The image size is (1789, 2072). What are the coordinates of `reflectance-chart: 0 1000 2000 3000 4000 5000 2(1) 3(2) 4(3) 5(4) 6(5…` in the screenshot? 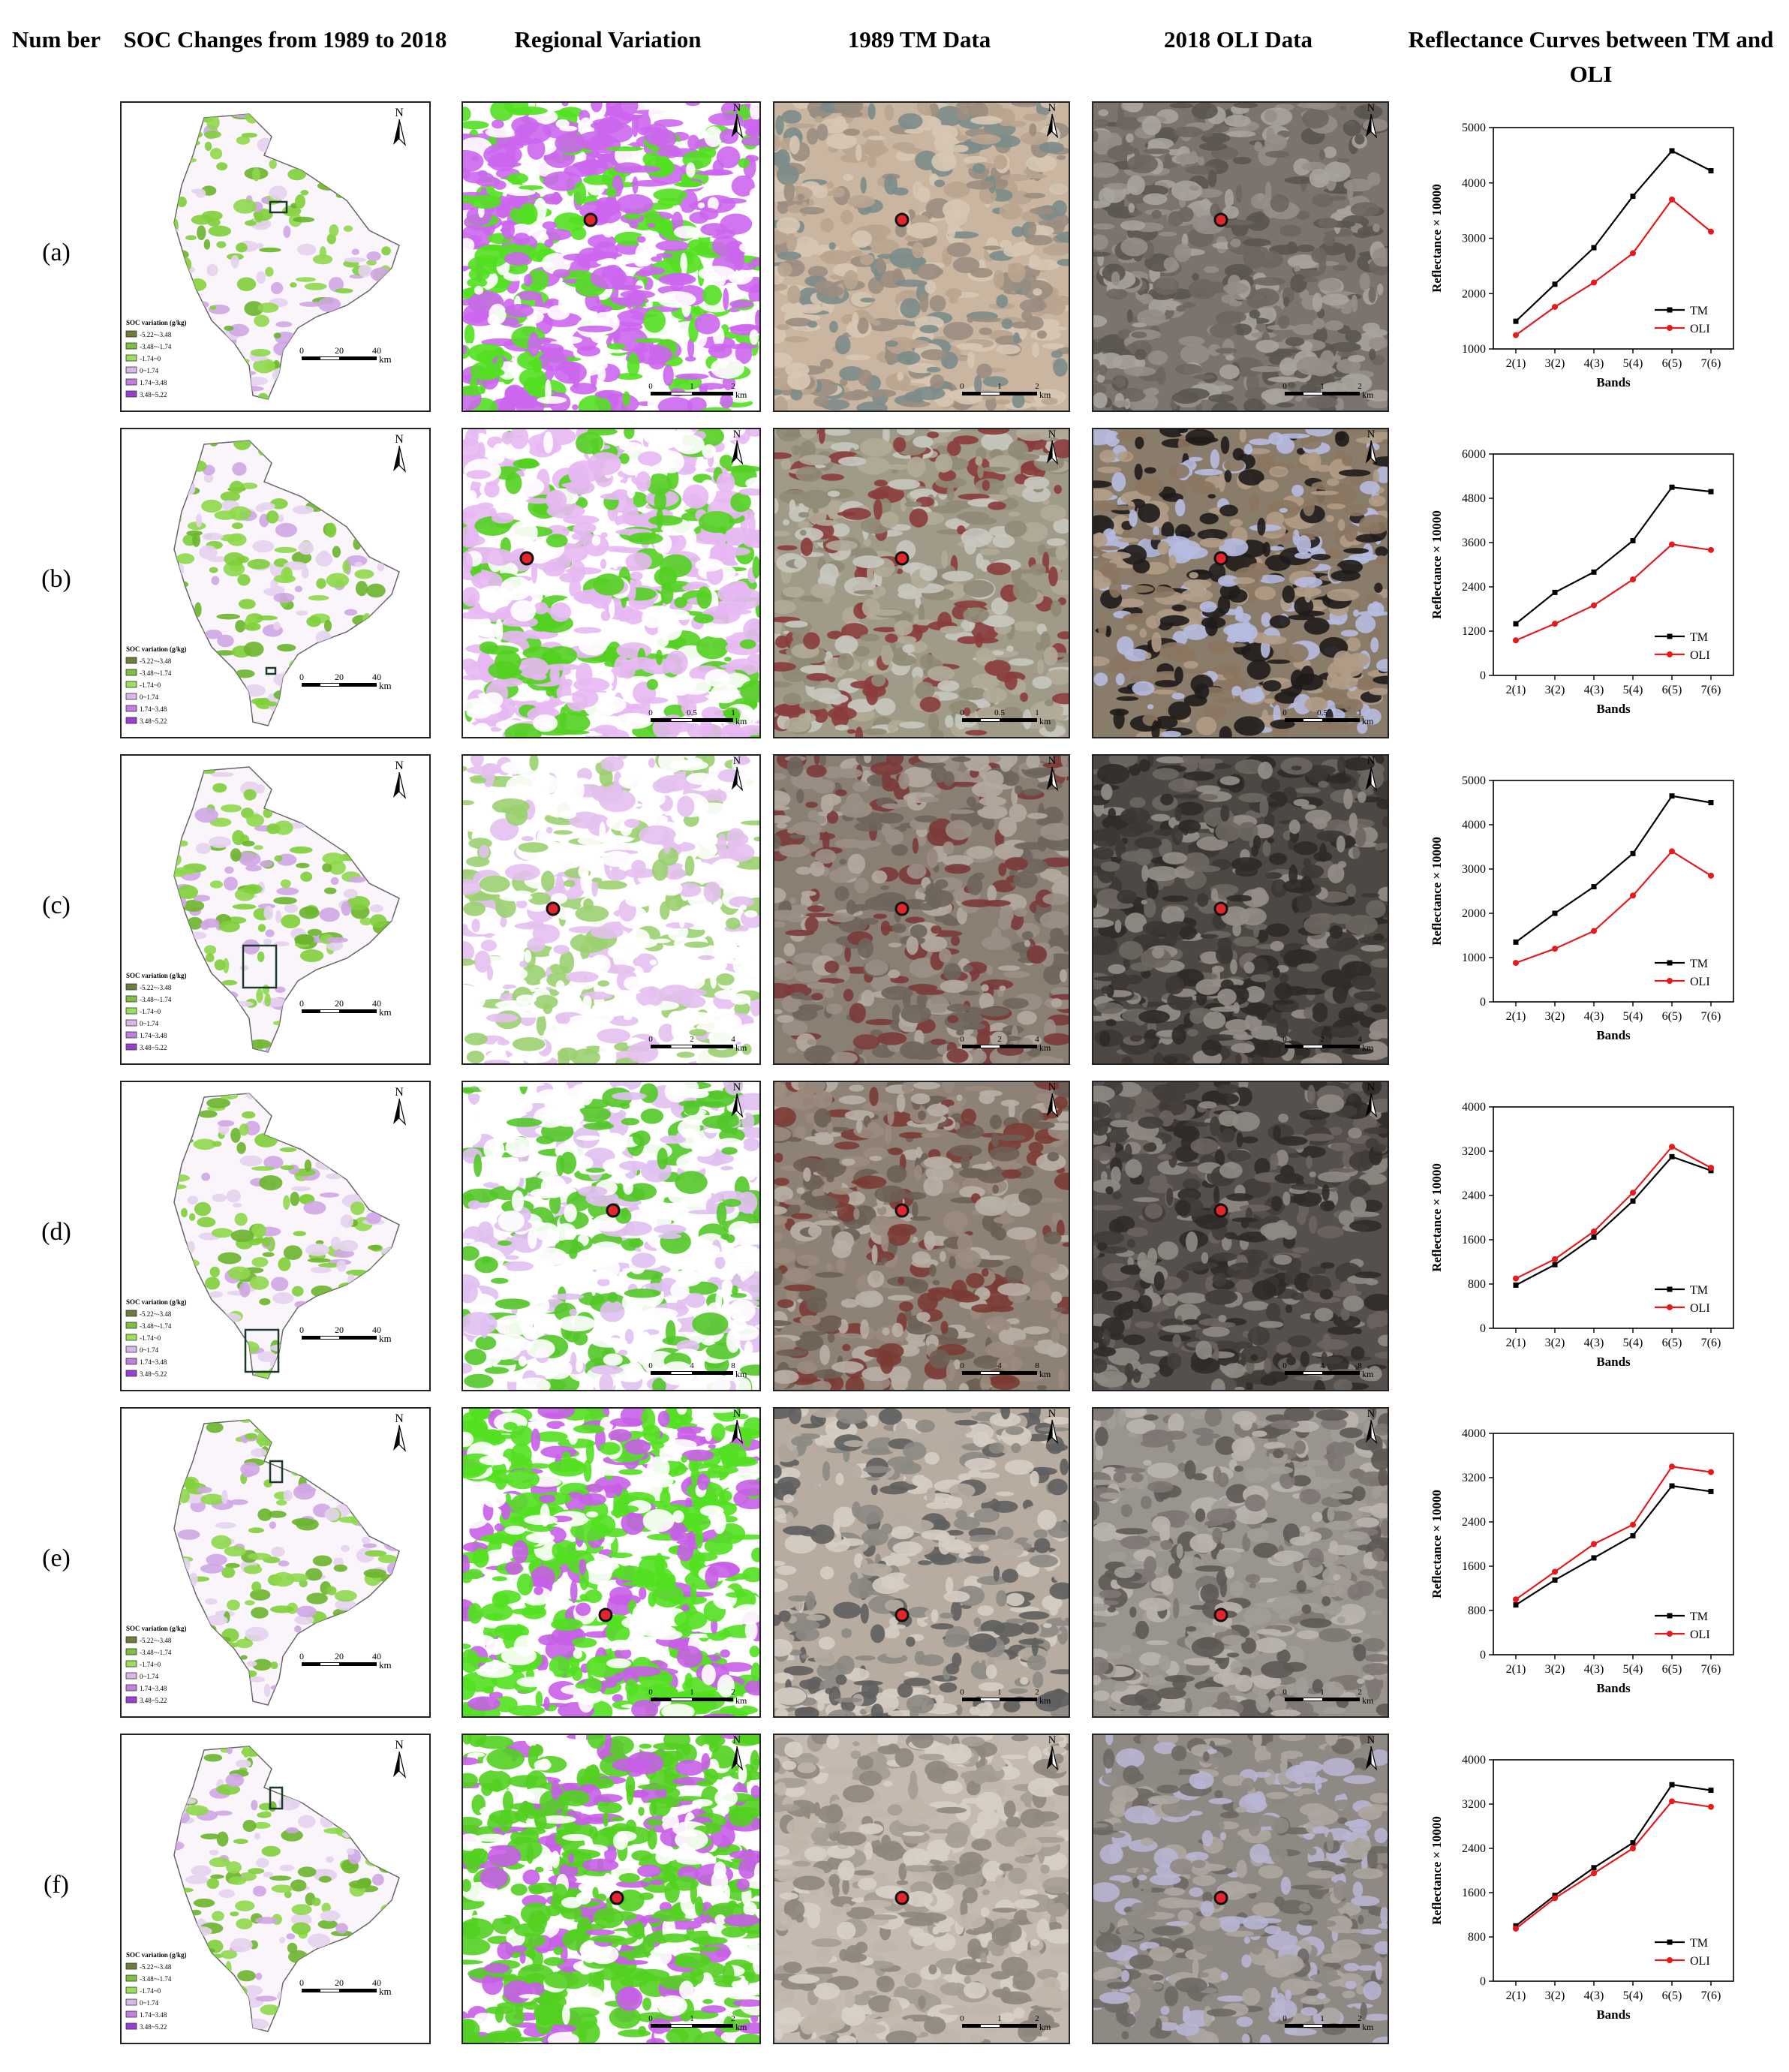 It's located at (1591, 908).